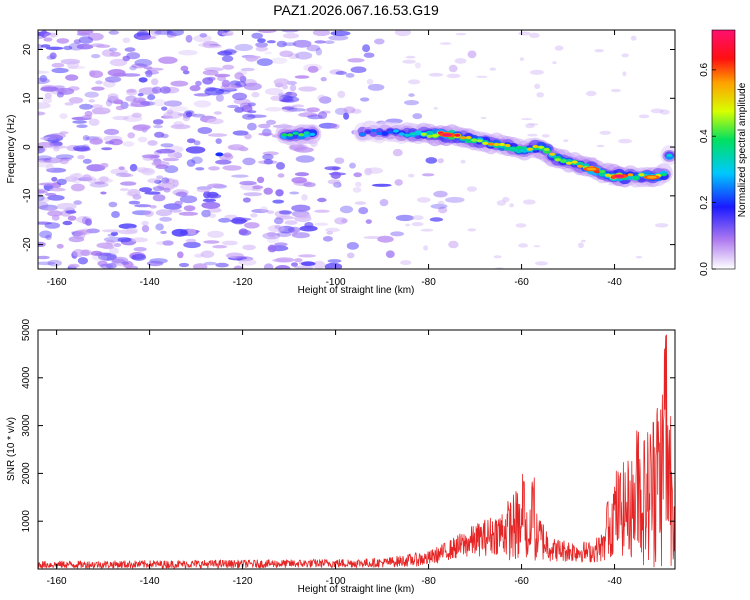  I want to click on colorbar-tick-label: 0.0, so click(704, 269).